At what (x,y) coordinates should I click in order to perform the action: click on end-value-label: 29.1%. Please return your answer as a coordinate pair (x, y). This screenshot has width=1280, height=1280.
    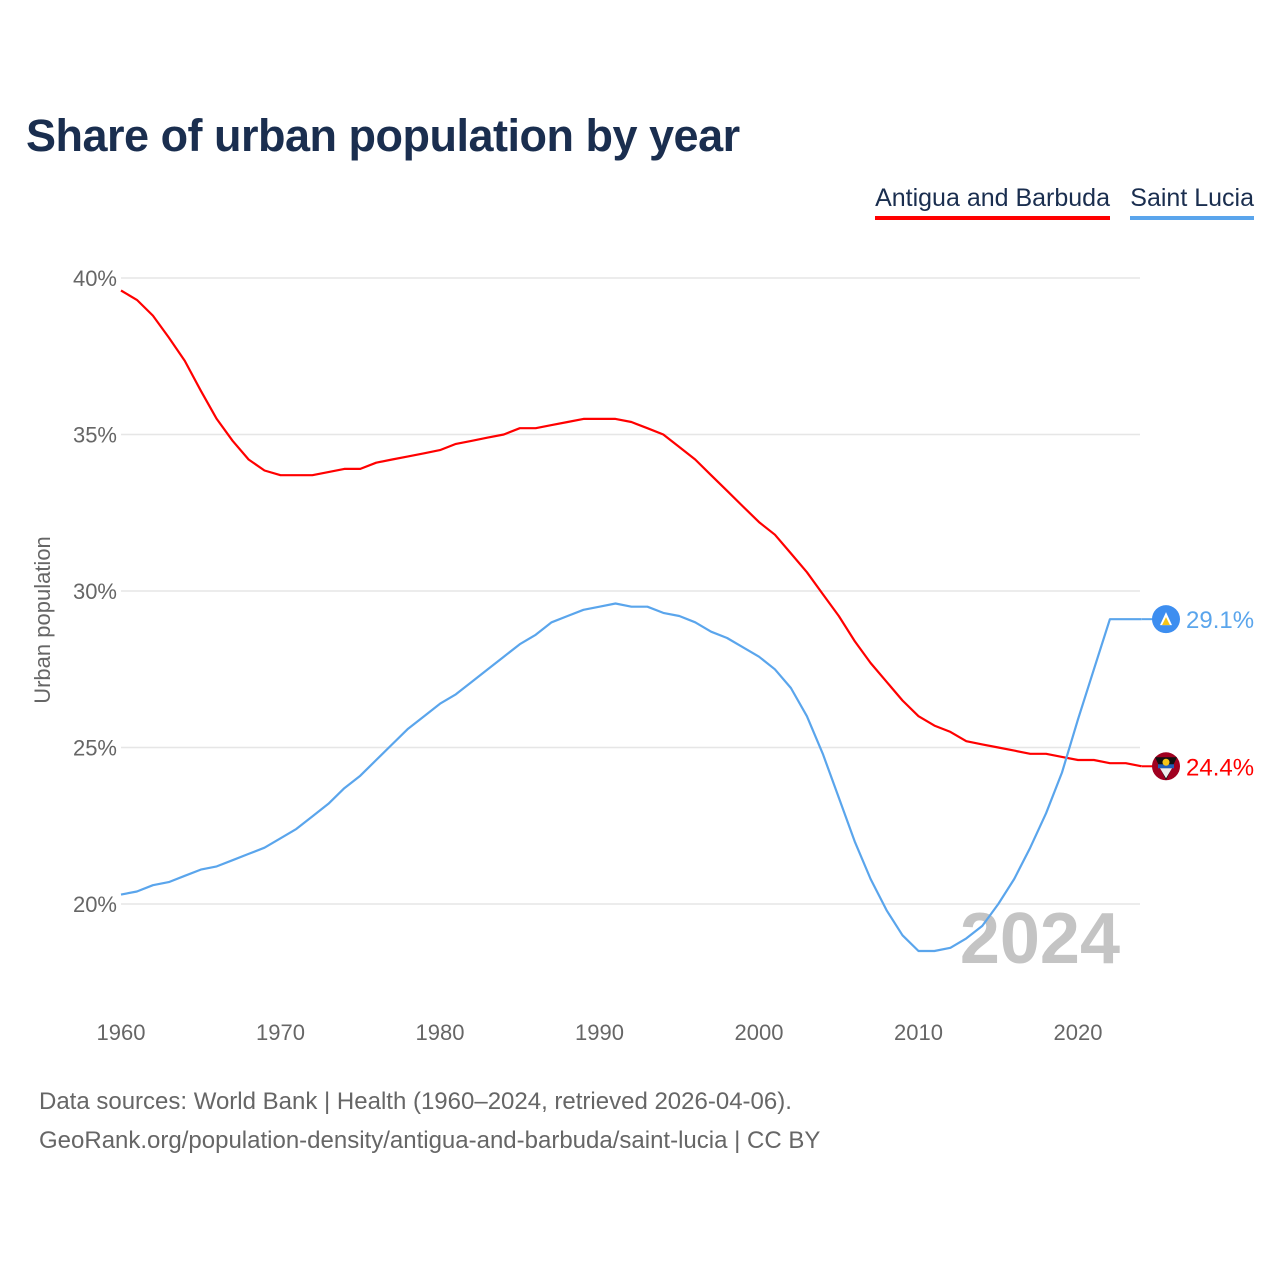
    Looking at the image, I should click on (1220, 620).